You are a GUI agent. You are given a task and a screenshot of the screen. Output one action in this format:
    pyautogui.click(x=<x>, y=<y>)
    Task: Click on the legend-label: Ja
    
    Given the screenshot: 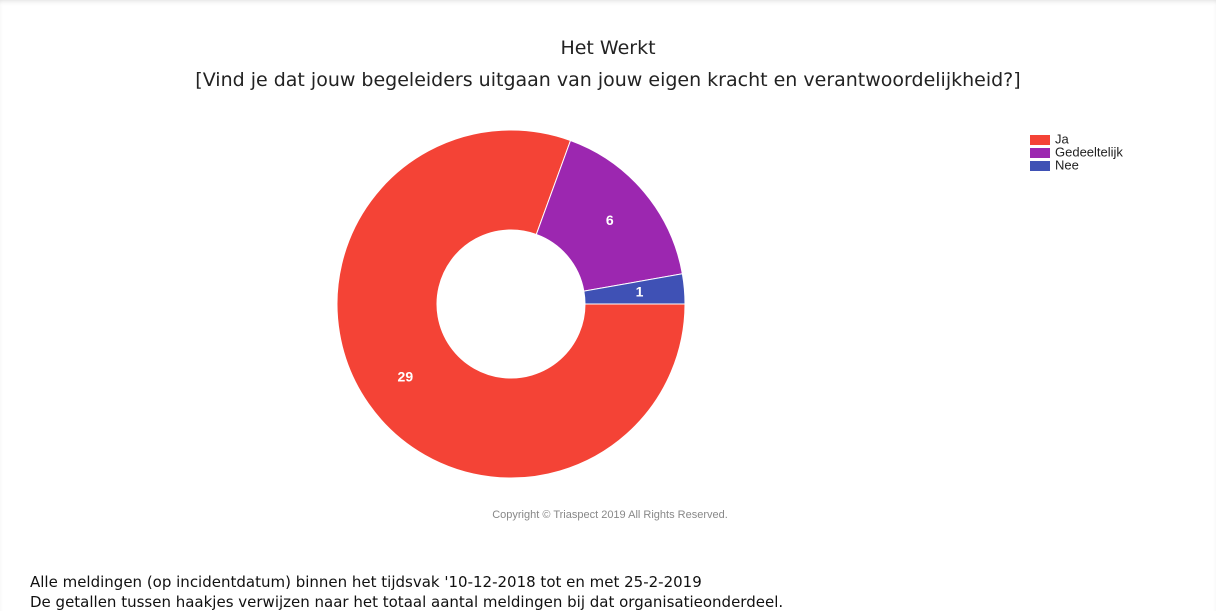 What is the action you would take?
    pyautogui.click(x=1062, y=138)
    